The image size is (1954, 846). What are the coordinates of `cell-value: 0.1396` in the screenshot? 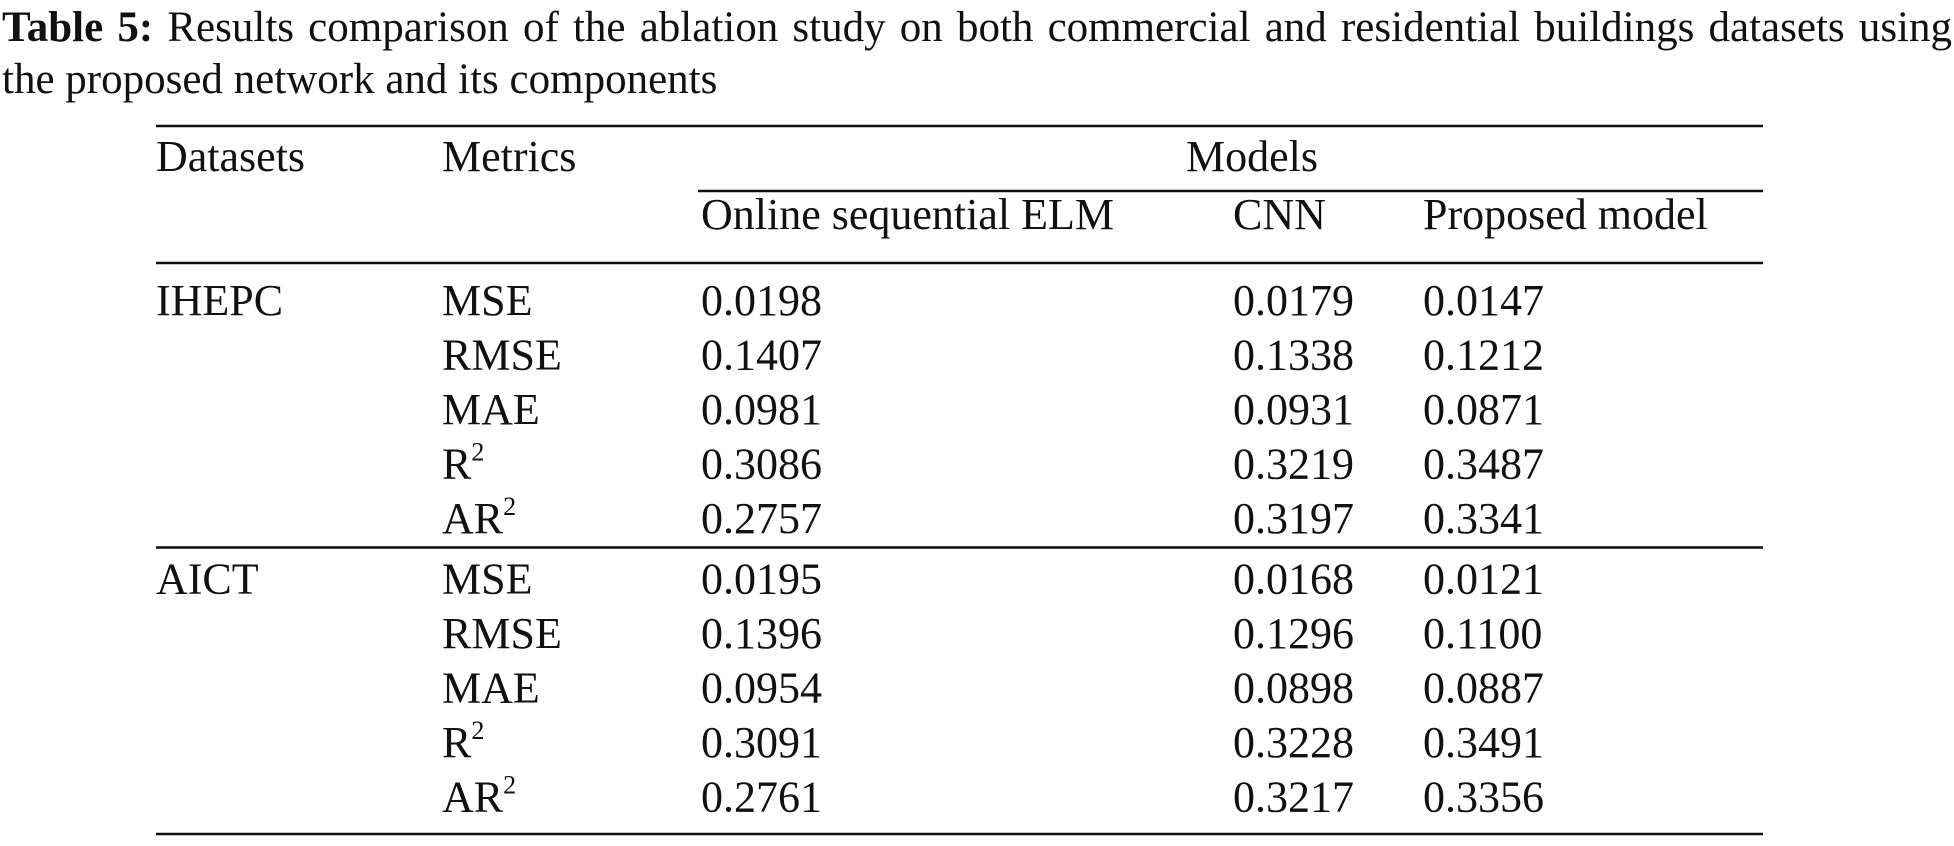 It's located at (761, 633).